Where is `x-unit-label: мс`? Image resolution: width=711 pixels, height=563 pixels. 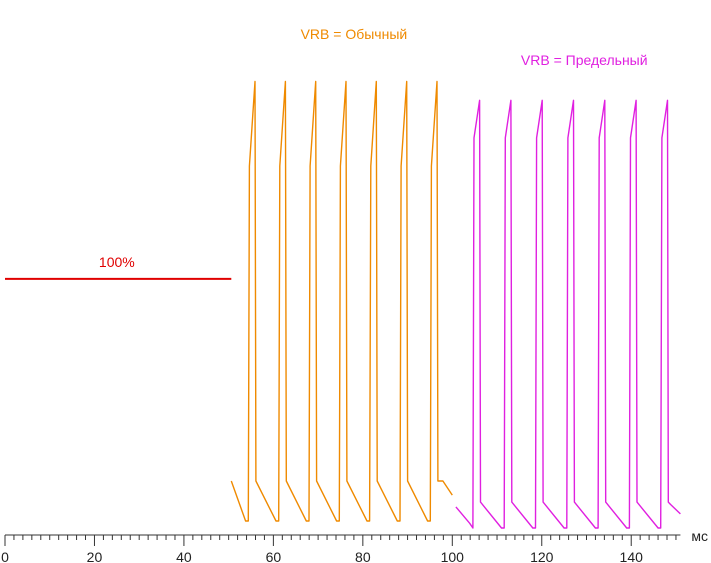
x-unit-label: мс is located at coordinates (699, 536).